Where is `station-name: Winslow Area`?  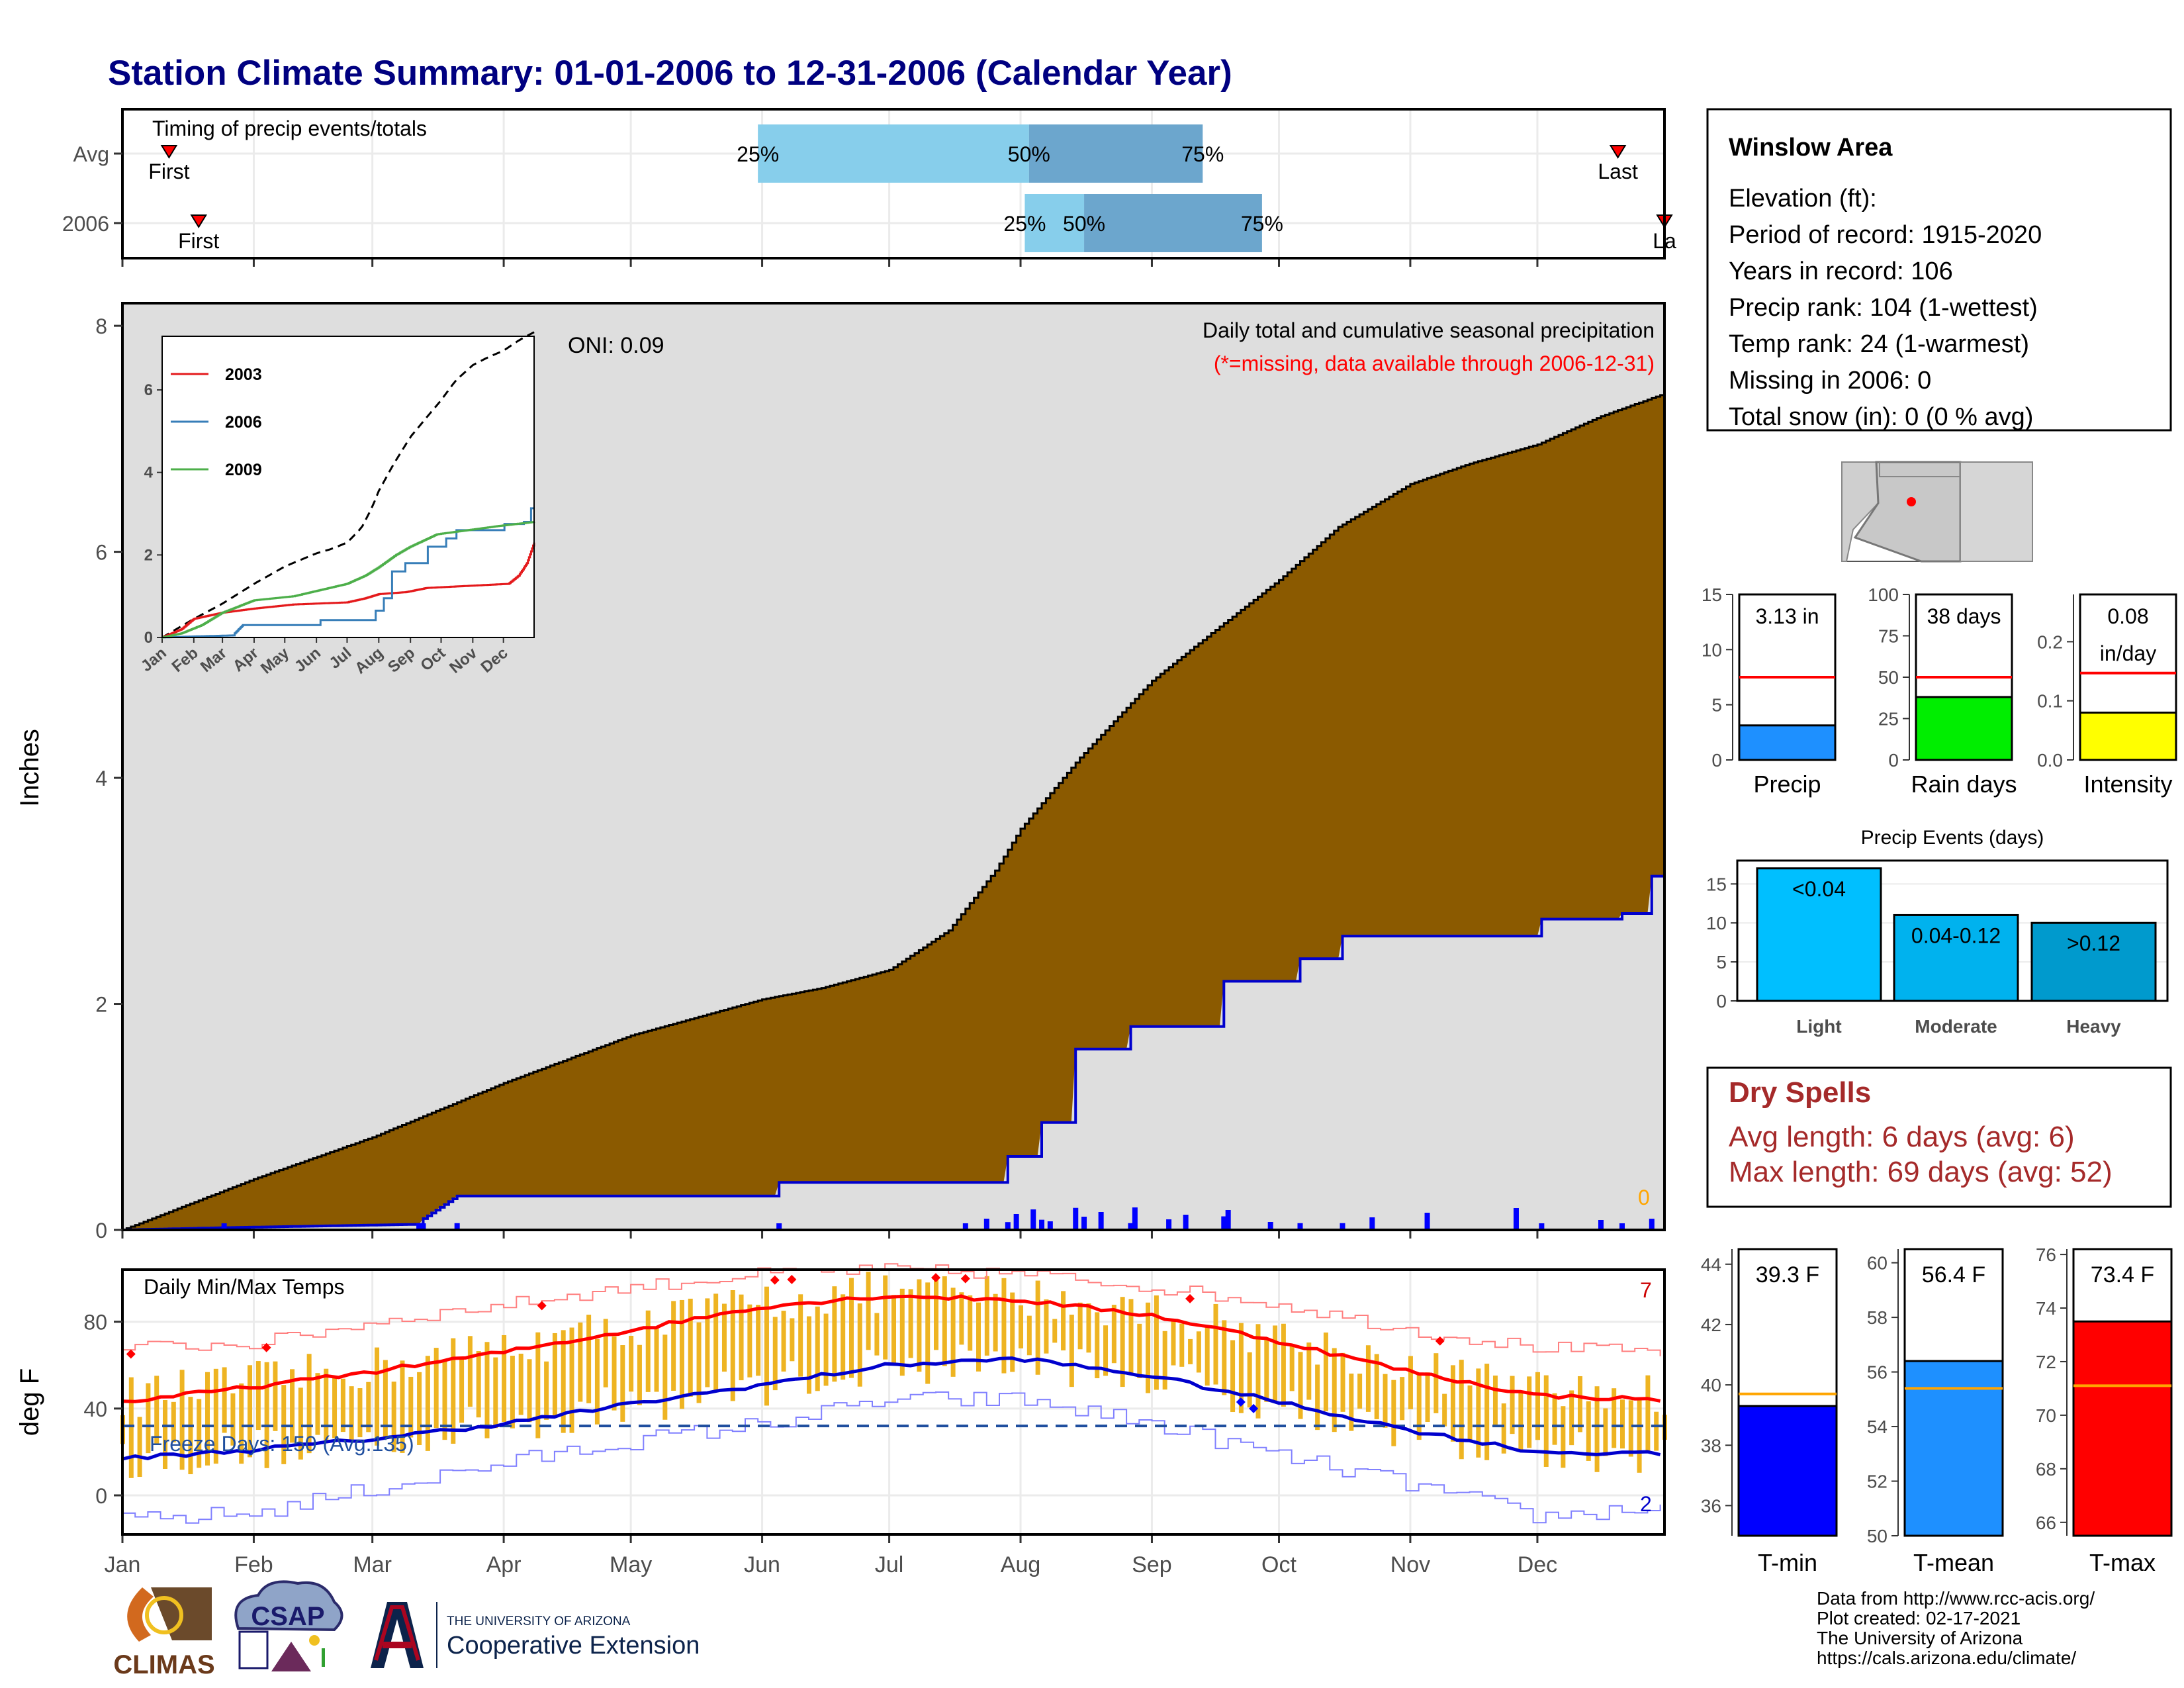 station-name: Winslow Area is located at coordinates (1811, 148).